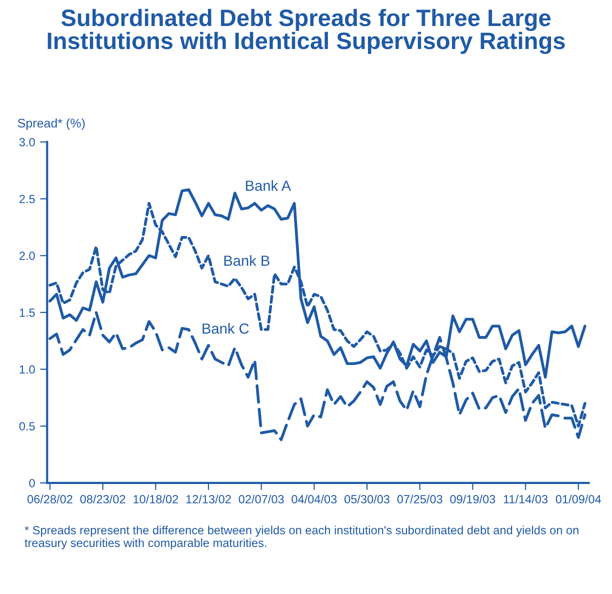 The height and width of the screenshot is (594, 612). What do you see at coordinates (306, 31) in the screenshot?
I see `chart-title: Subordinated Debt Spreads for Three Large Institutions with Identical Supervisory Ratings` at bounding box center [306, 31].